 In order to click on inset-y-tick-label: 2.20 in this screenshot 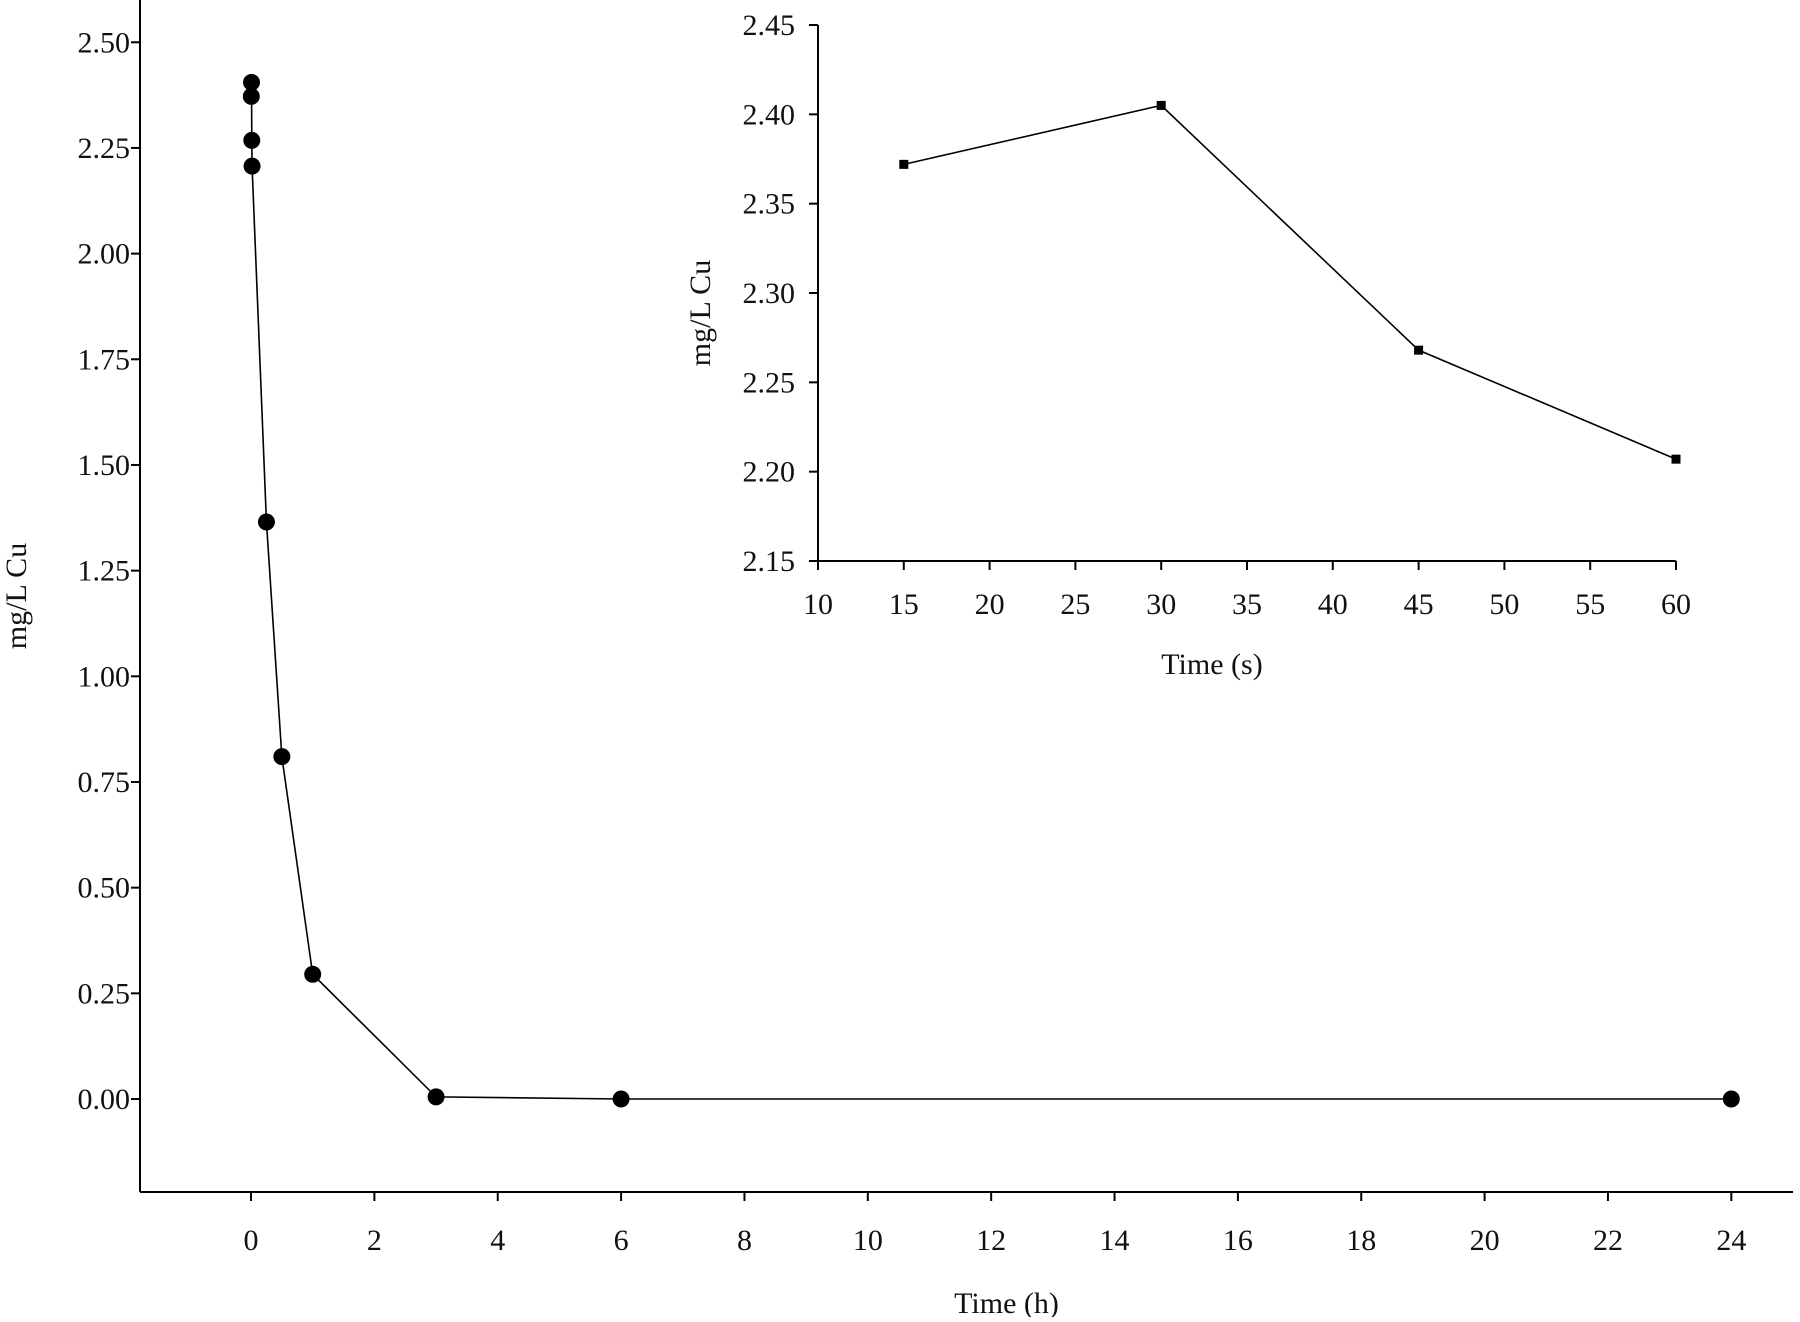, I will do `click(769, 472)`.